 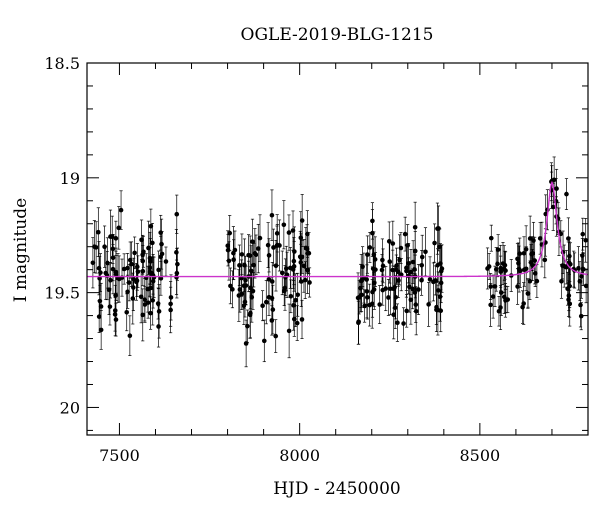 What do you see at coordinates (62, 63) in the screenshot?
I see `y-tick-label: 18.5` at bounding box center [62, 63].